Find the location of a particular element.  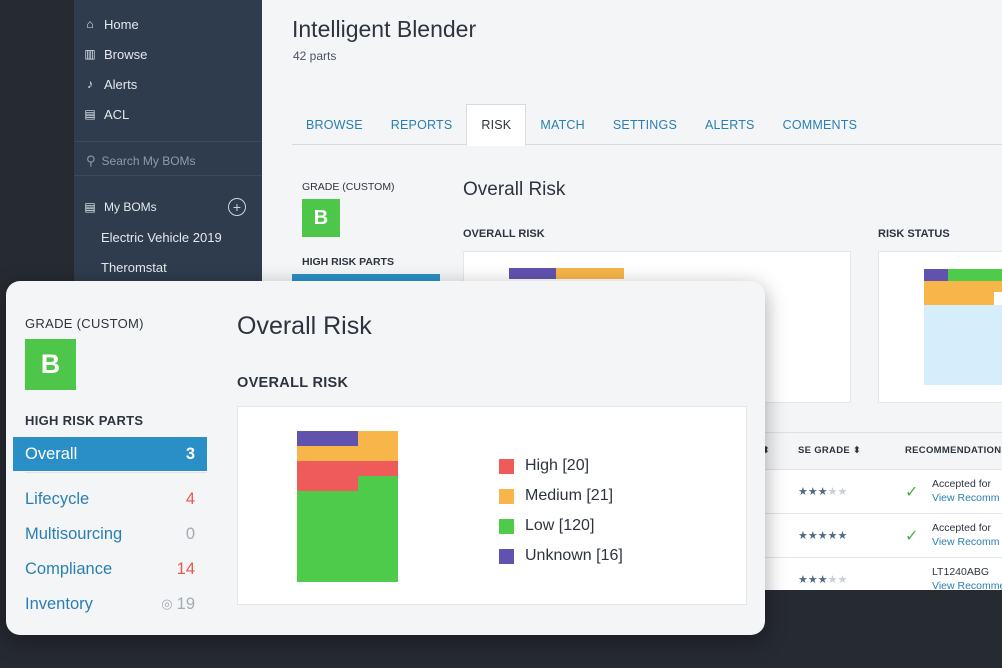

legend-swatch-medium is located at coordinates (506, 496).